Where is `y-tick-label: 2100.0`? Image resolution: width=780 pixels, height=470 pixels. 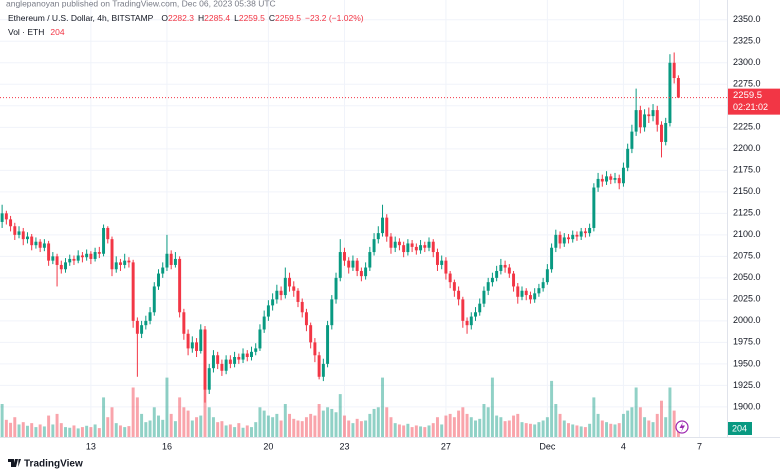
y-tick-label: 2100.0 is located at coordinates (747, 234).